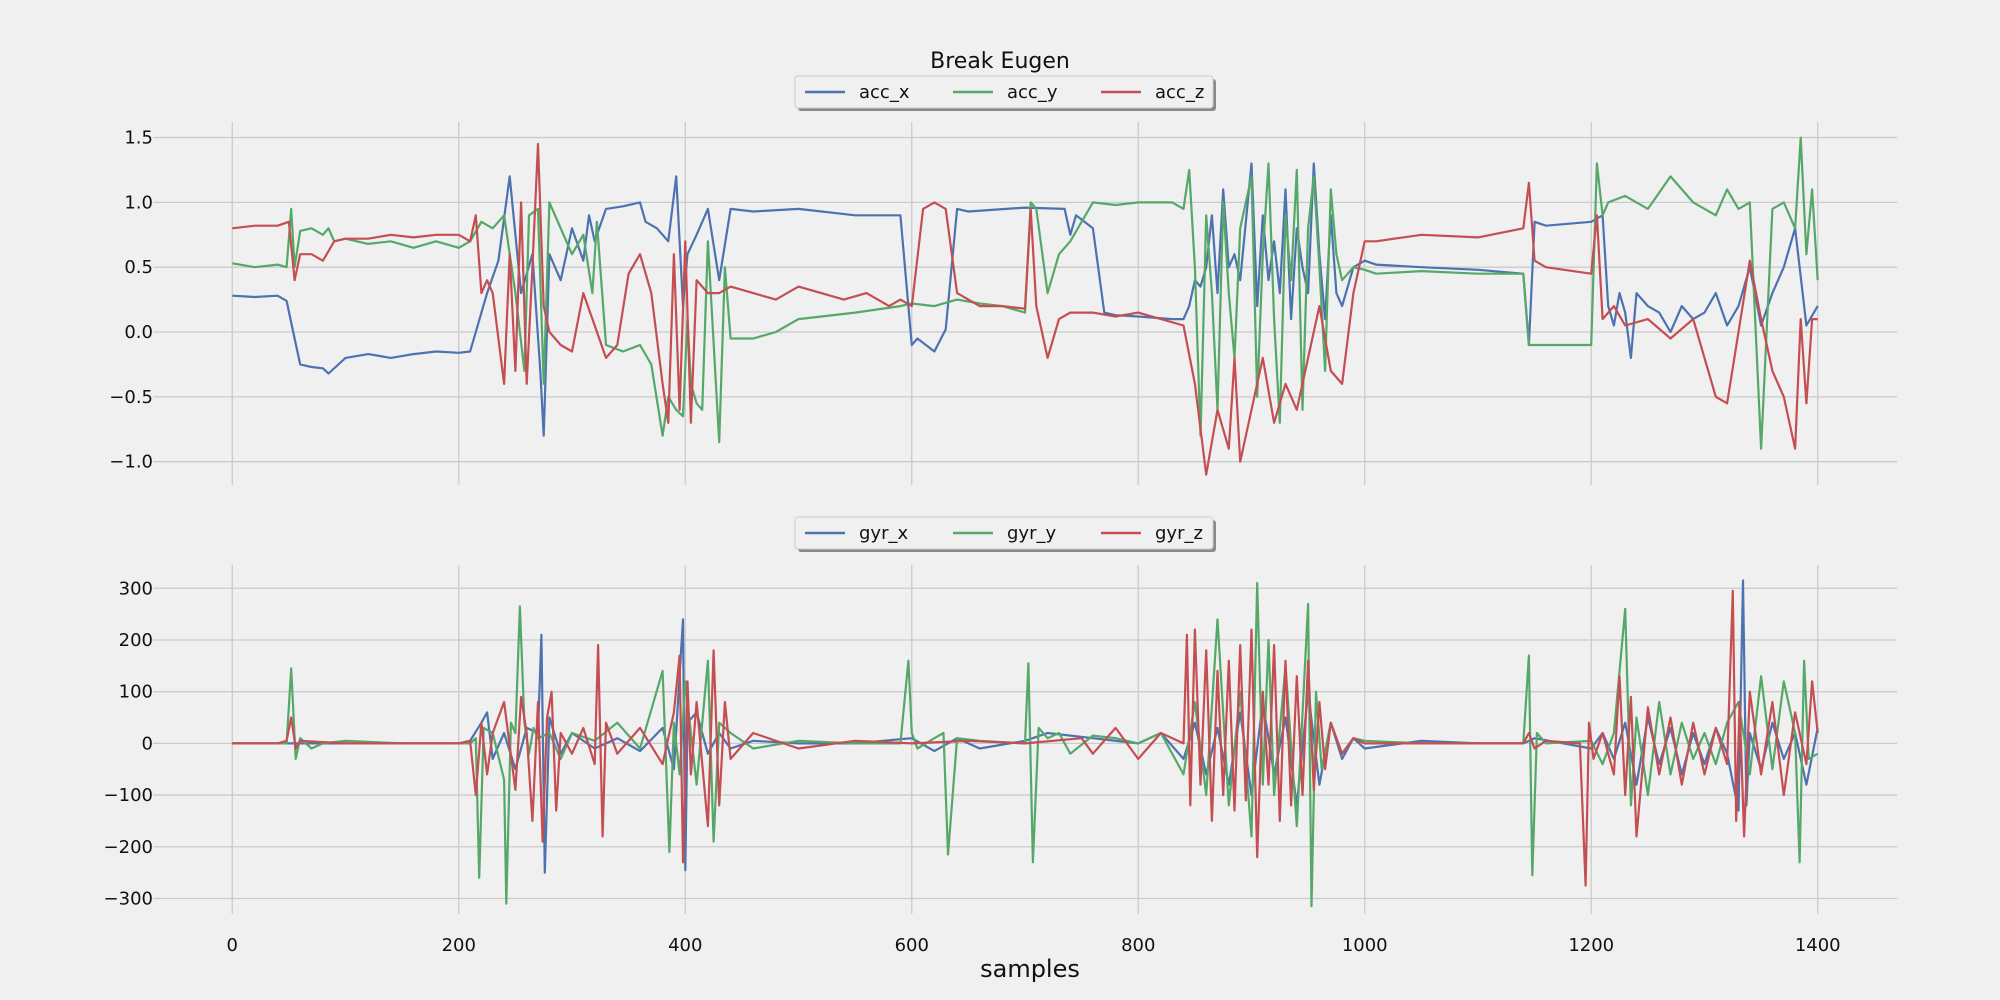 This screenshot has height=1000, width=2000. What do you see at coordinates (1591, 945) in the screenshot?
I see `x-tick-label: 1200` at bounding box center [1591, 945].